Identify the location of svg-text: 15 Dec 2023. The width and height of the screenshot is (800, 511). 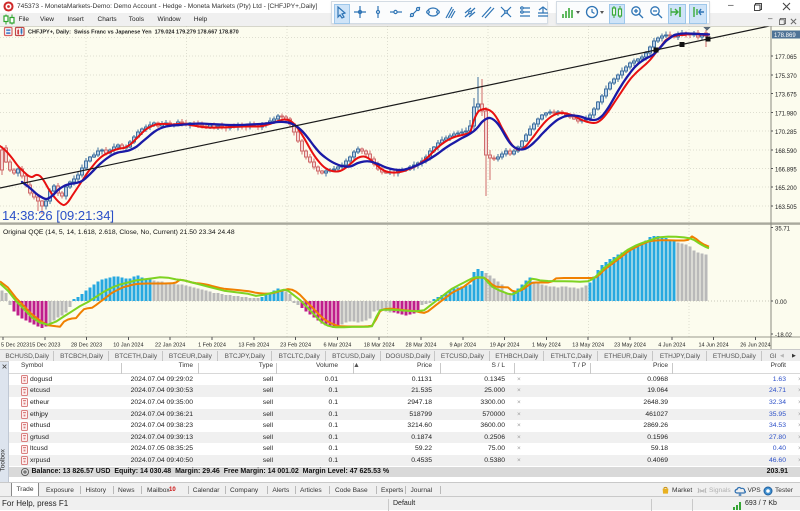
(44, 346).